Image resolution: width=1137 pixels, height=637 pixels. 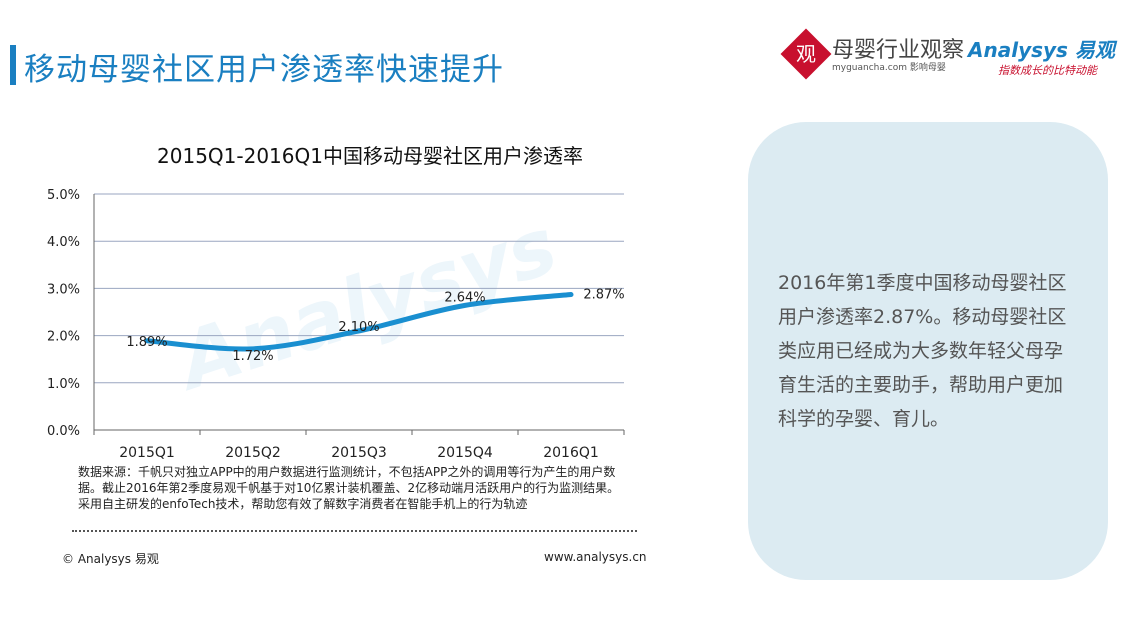 I want to click on data-label-layer: 1.89% 1.72% 2.10% 2.64% 2.87%, so click(x=375, y=326).